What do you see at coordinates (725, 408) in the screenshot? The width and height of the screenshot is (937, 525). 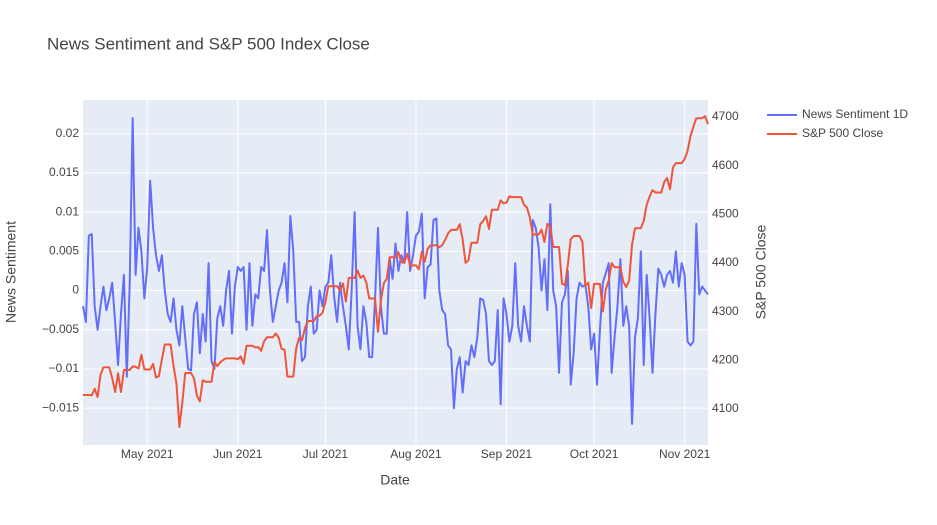 I see `y2-tick-label: 4100` at bounding box center [725, 408].